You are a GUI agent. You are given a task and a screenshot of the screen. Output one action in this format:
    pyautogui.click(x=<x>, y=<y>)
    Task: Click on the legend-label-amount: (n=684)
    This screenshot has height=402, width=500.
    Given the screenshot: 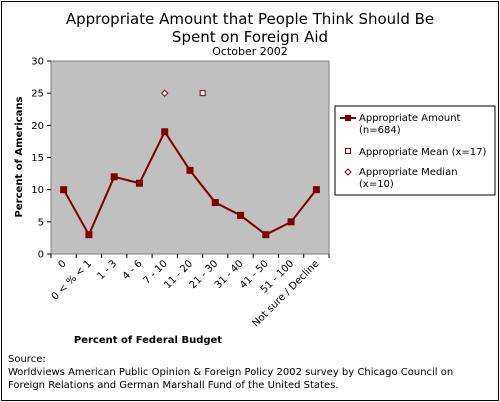 What is the action you would take?
    pyautogui.click(x=380, y=130)
    